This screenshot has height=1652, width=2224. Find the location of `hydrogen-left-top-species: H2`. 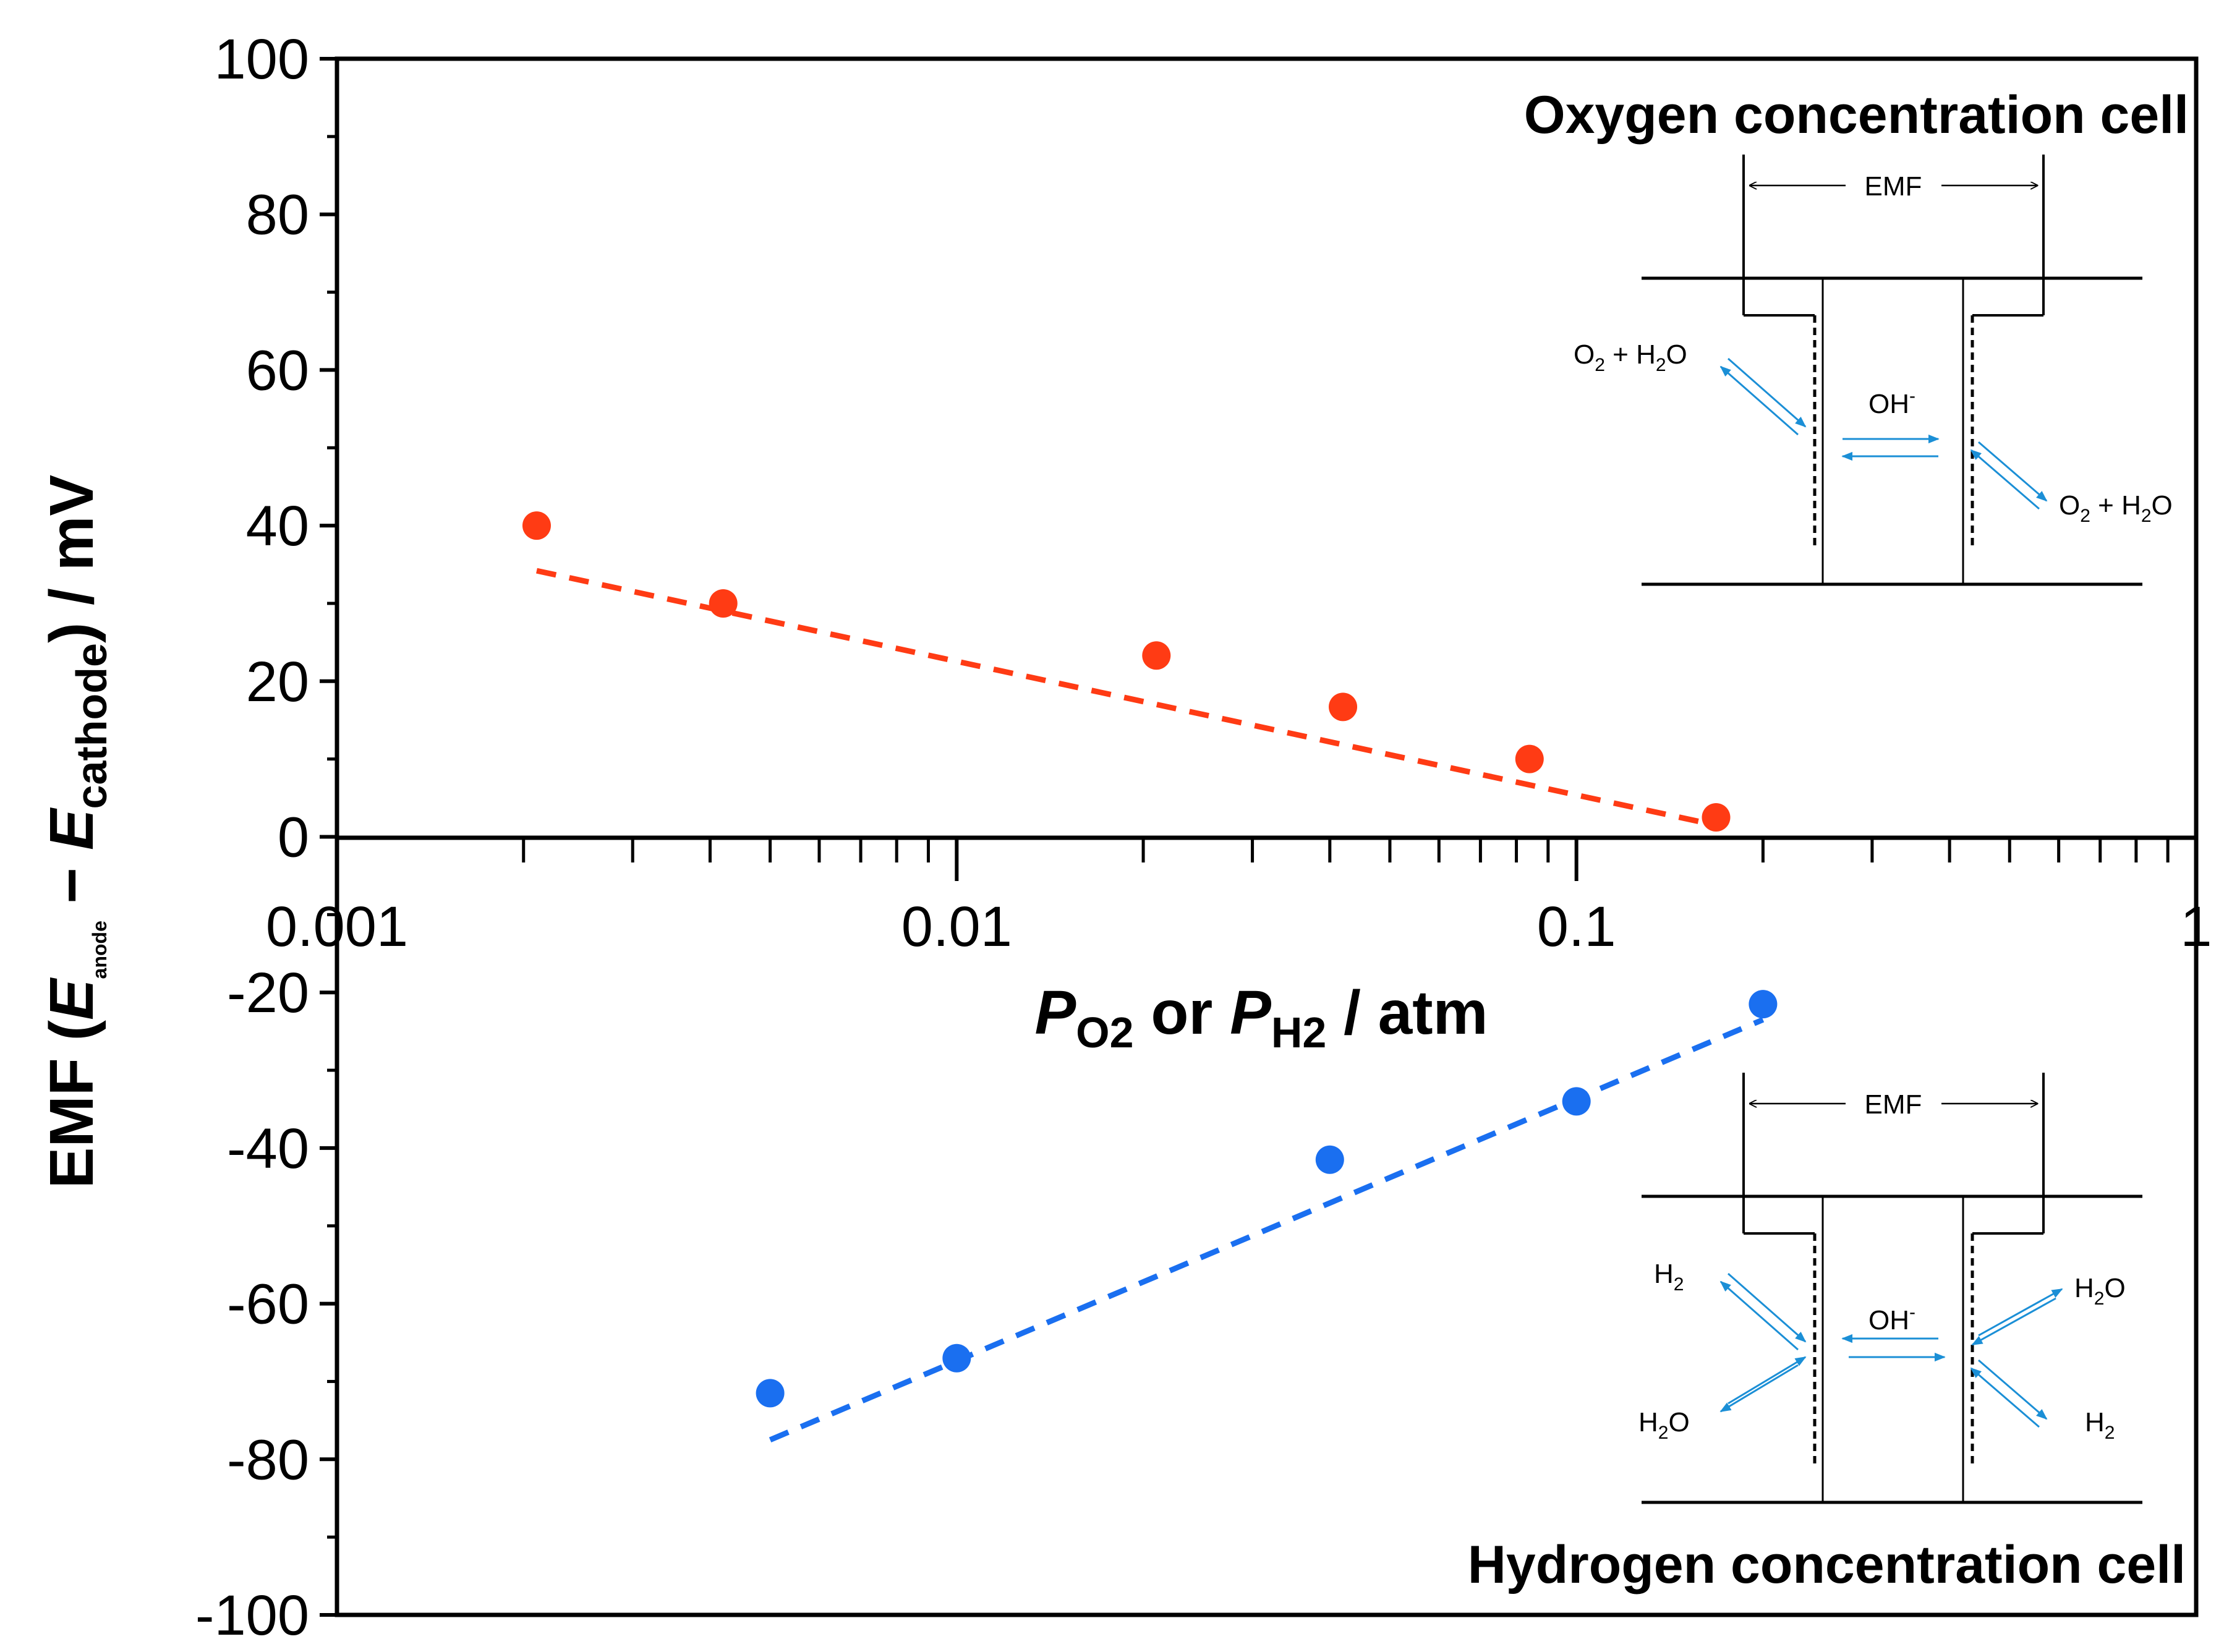

hydrogen-left-top-species: H2 is located at coordinates (1669, 1277).